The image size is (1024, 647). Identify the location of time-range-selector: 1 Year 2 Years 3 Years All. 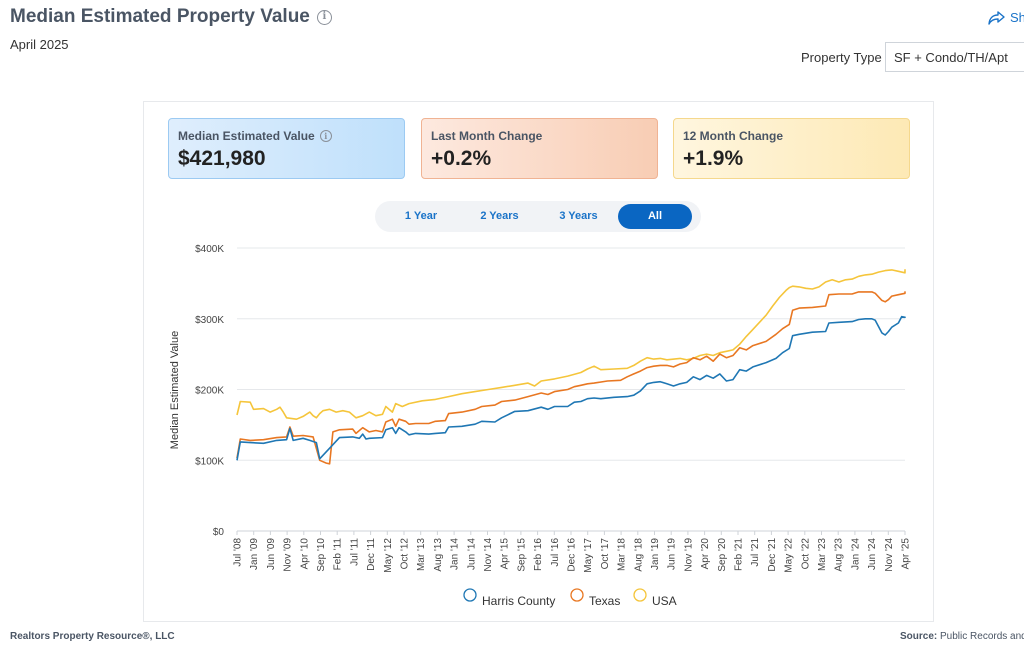
(538, 216).